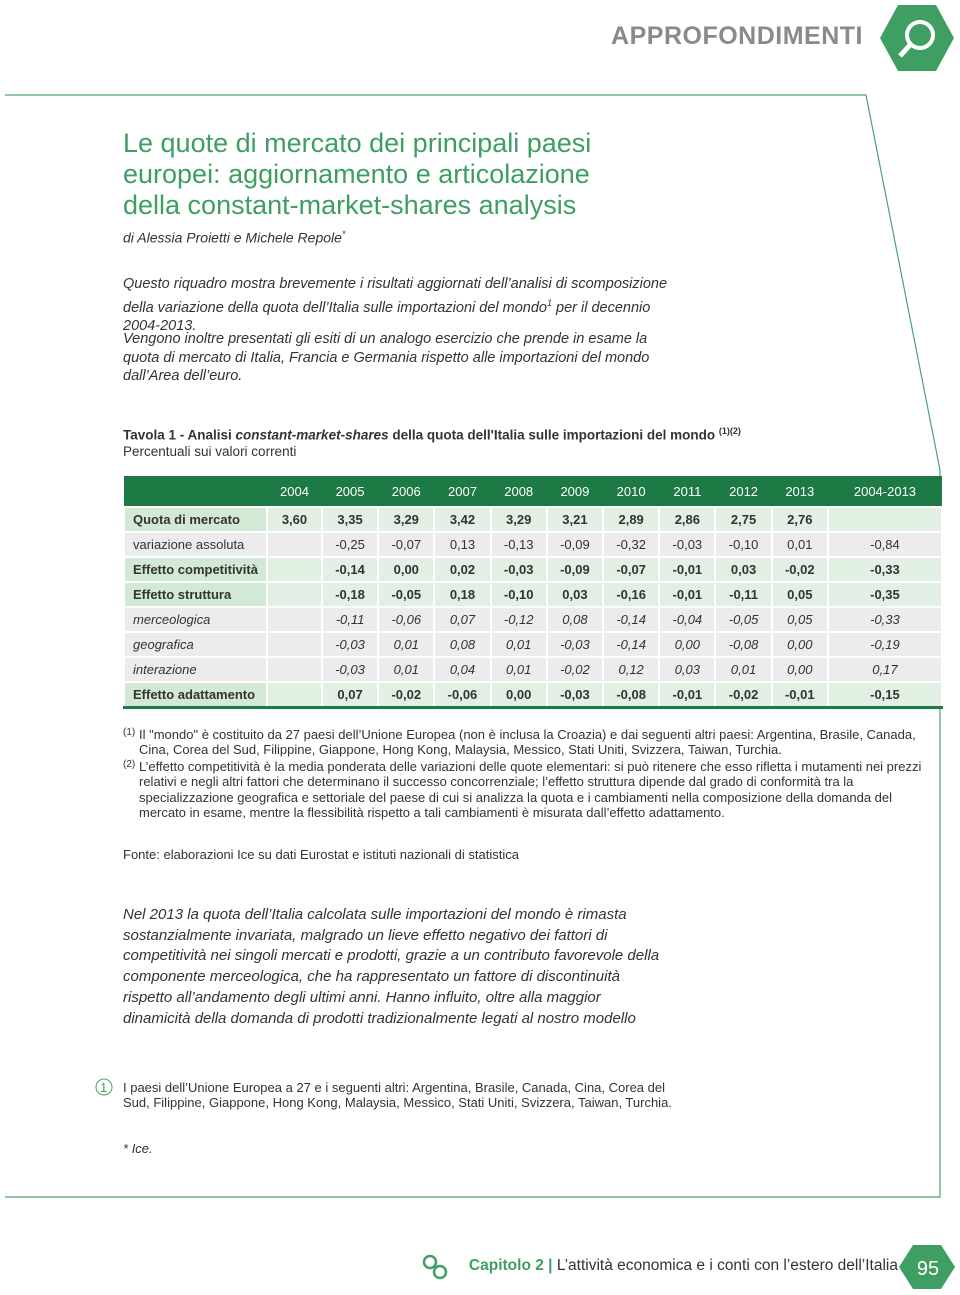 The image size is (960, 1295). I want to click on cell: 3,35, so click(350, 519).